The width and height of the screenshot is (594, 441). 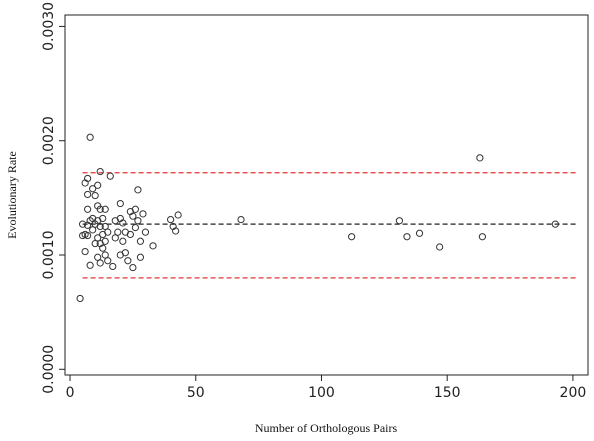 What do you see at coordinates (49, 255) in the screenshot?
I see `y-tick-label: 0.0010` at bounding box center [49, 255].